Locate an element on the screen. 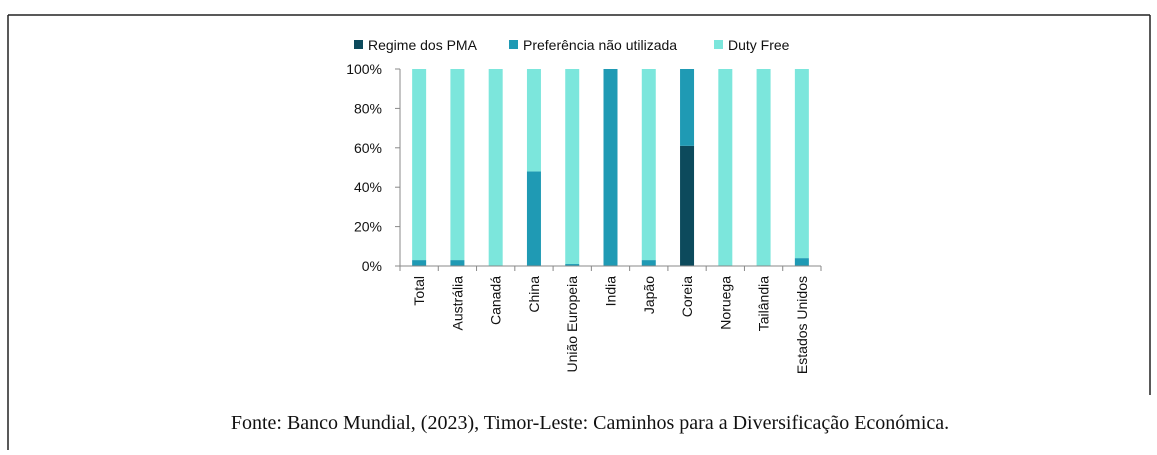 The width and height of the screenshot is (1157, 455). x-tick-label: Noruega is located at coordinates (725, 303).